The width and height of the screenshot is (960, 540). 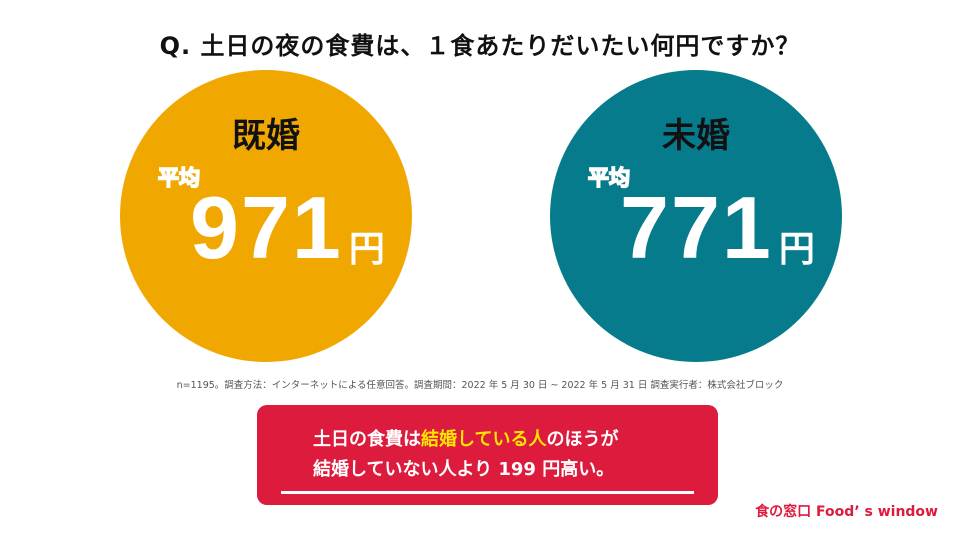 What do you see at coordinates (582, 439) in the screenshot?
I see `conclusion-text-b: のほうが` at bounding box center [582, 439].